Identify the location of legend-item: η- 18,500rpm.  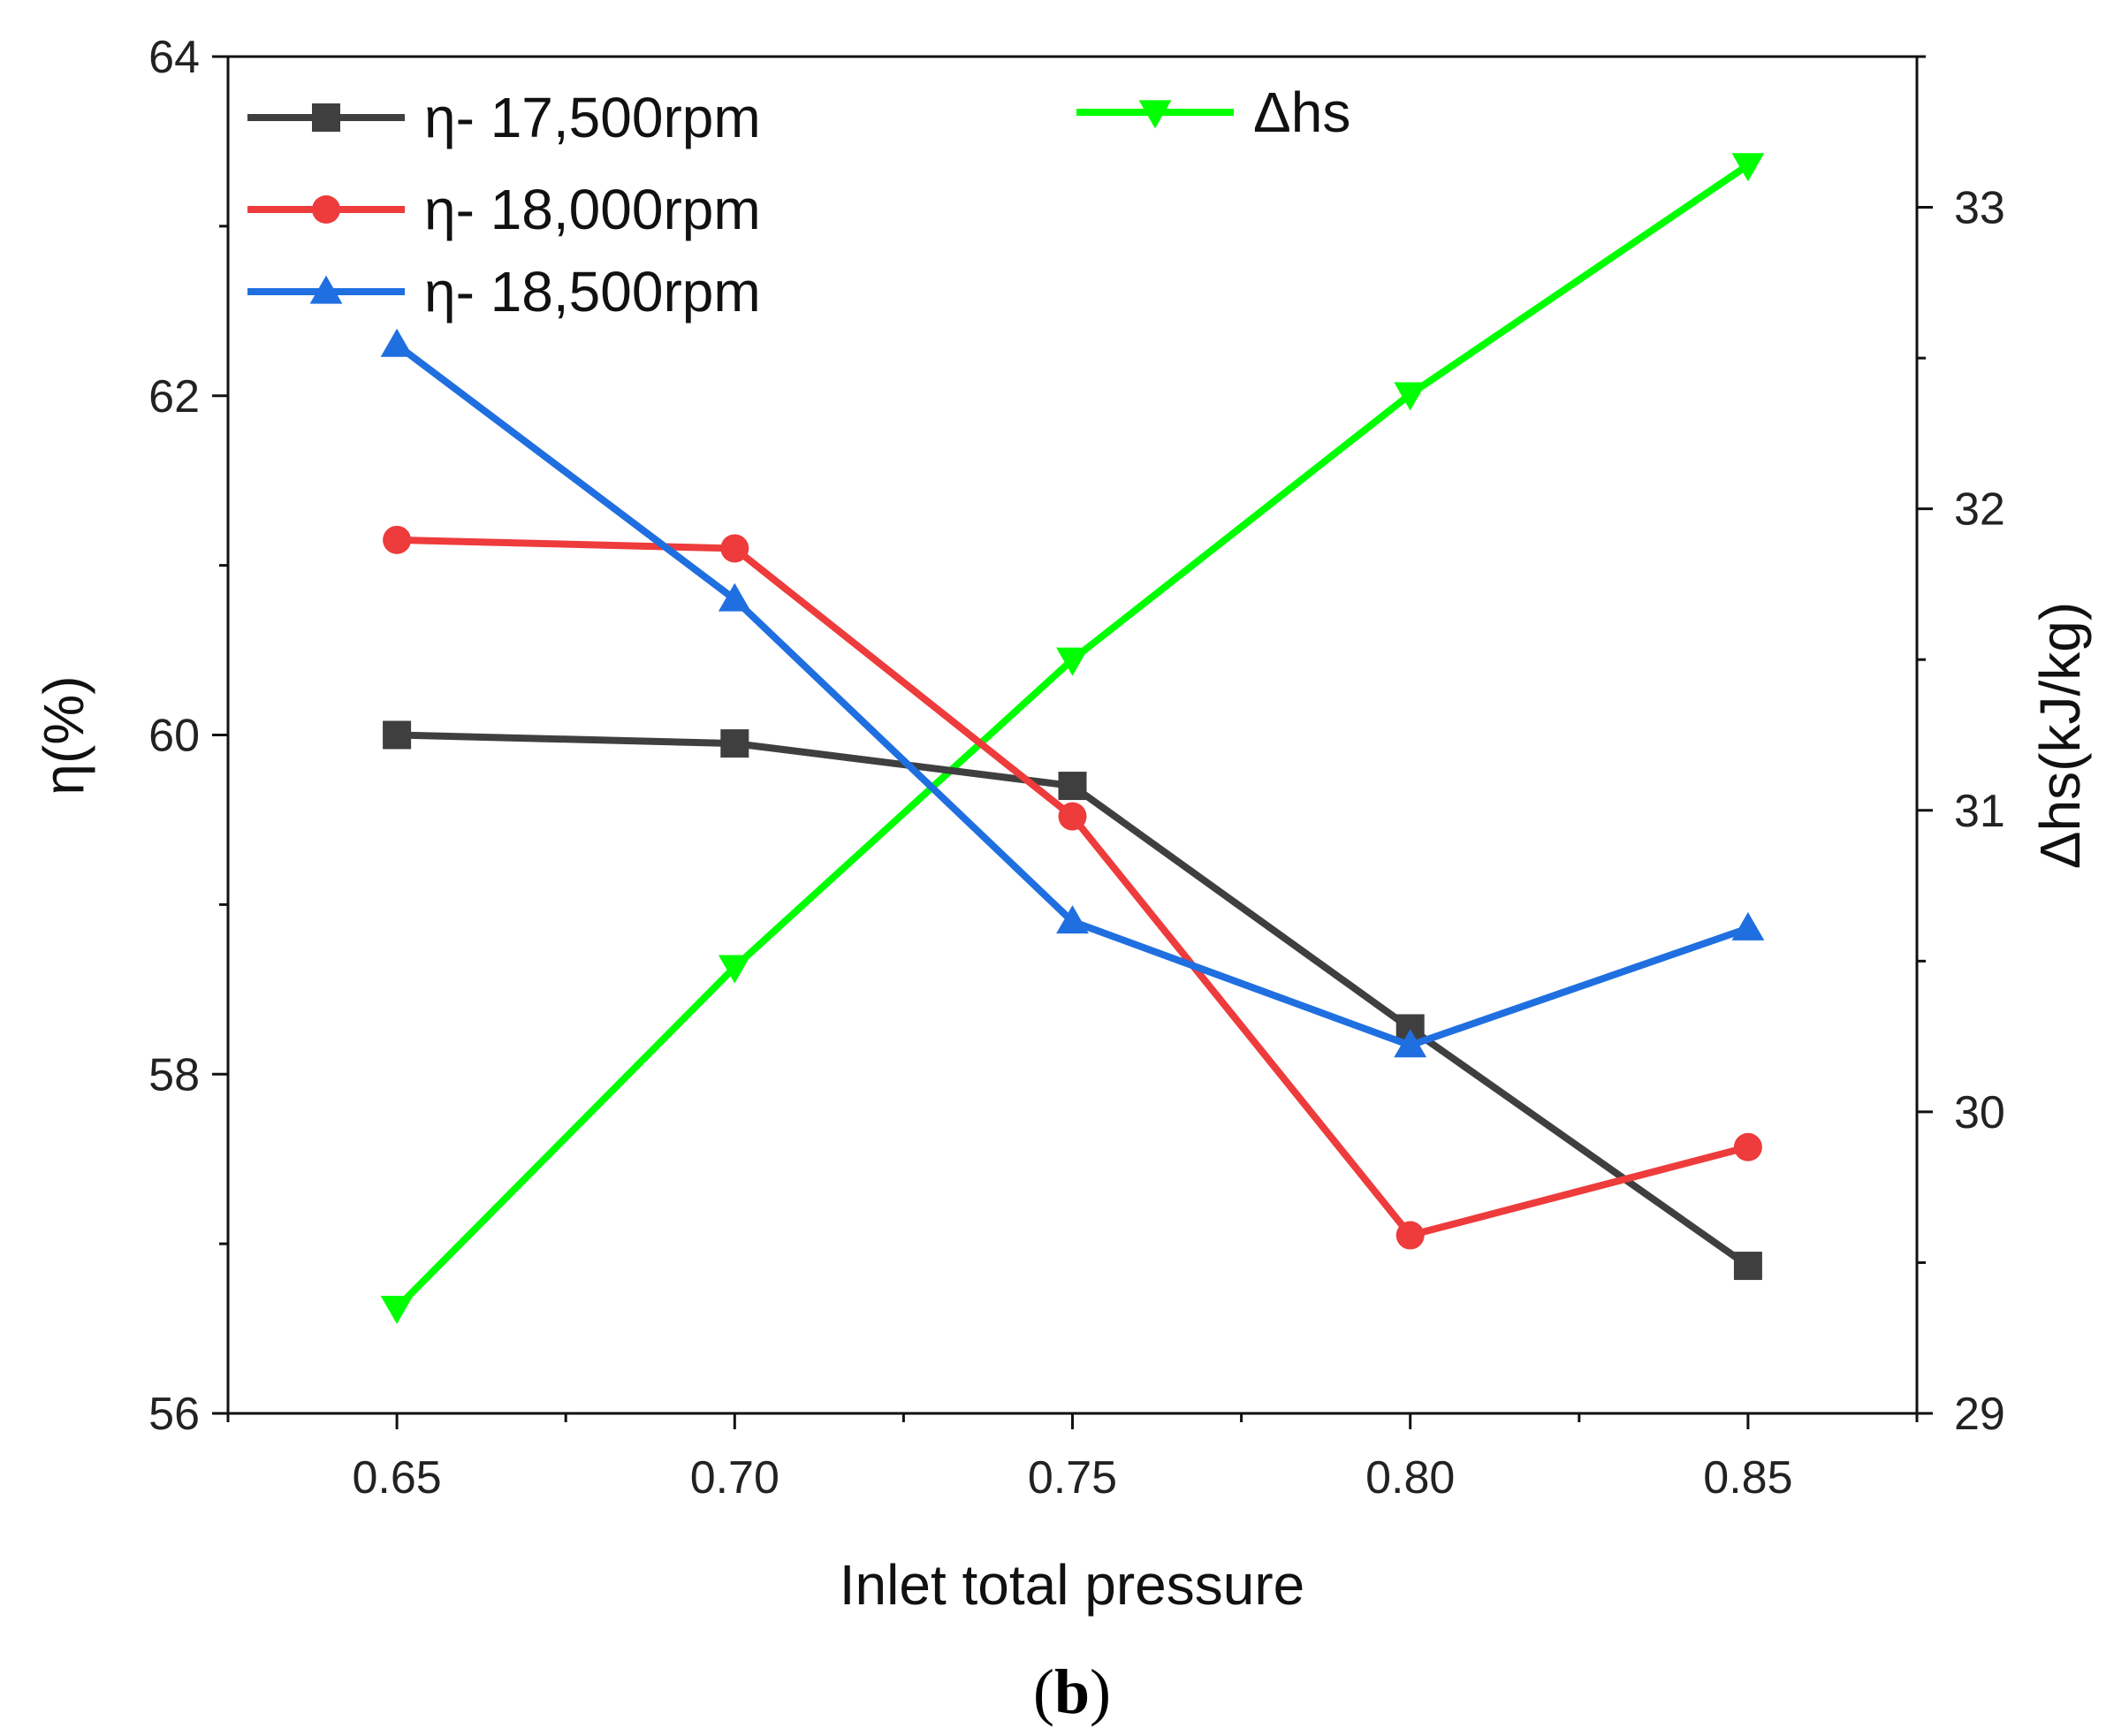
(504, 292).